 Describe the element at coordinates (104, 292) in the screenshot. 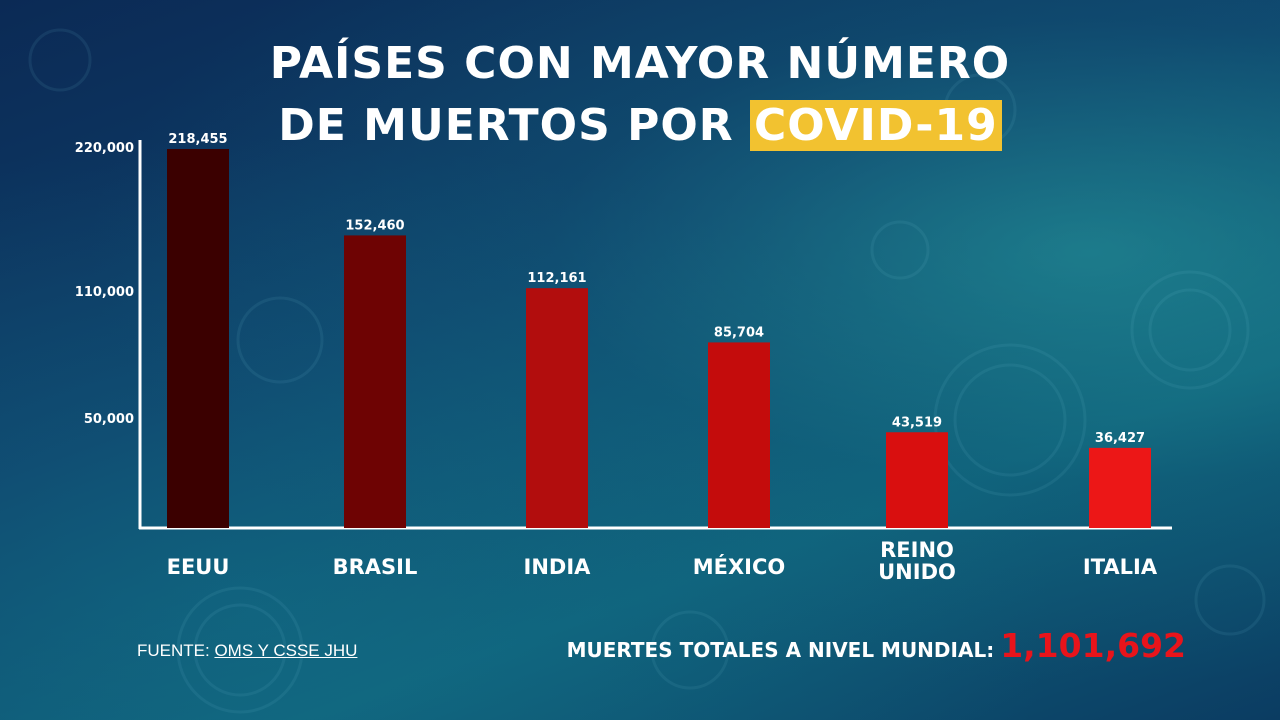

I see `y-tick-label: 110,000` at that location.